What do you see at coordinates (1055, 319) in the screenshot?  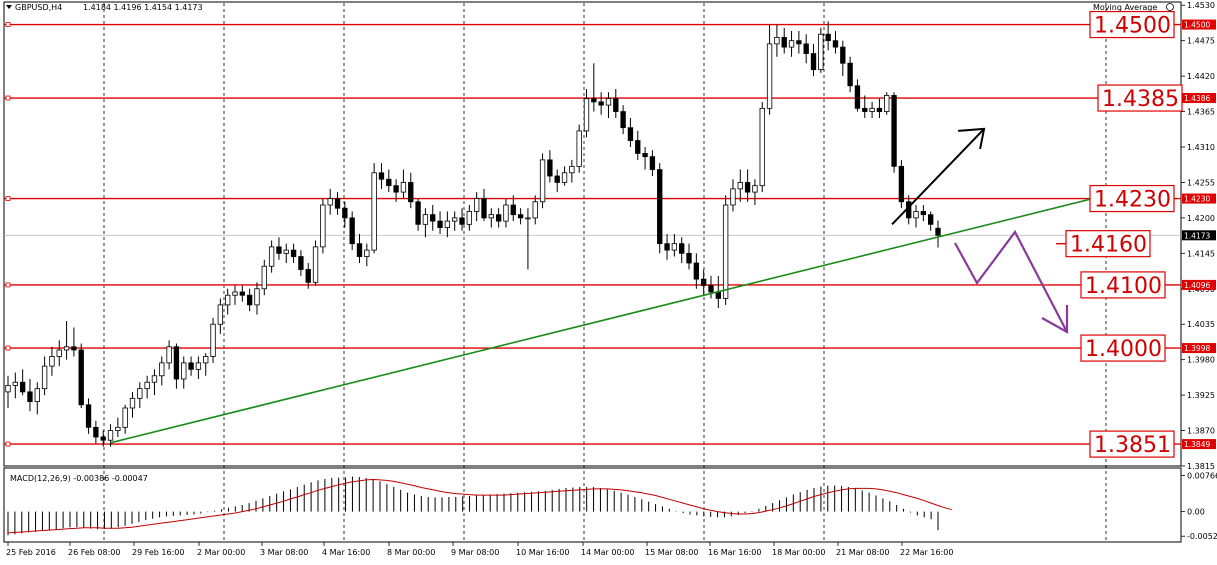 I see `bearish-arrow-head` at bounding box center [1055, 319].